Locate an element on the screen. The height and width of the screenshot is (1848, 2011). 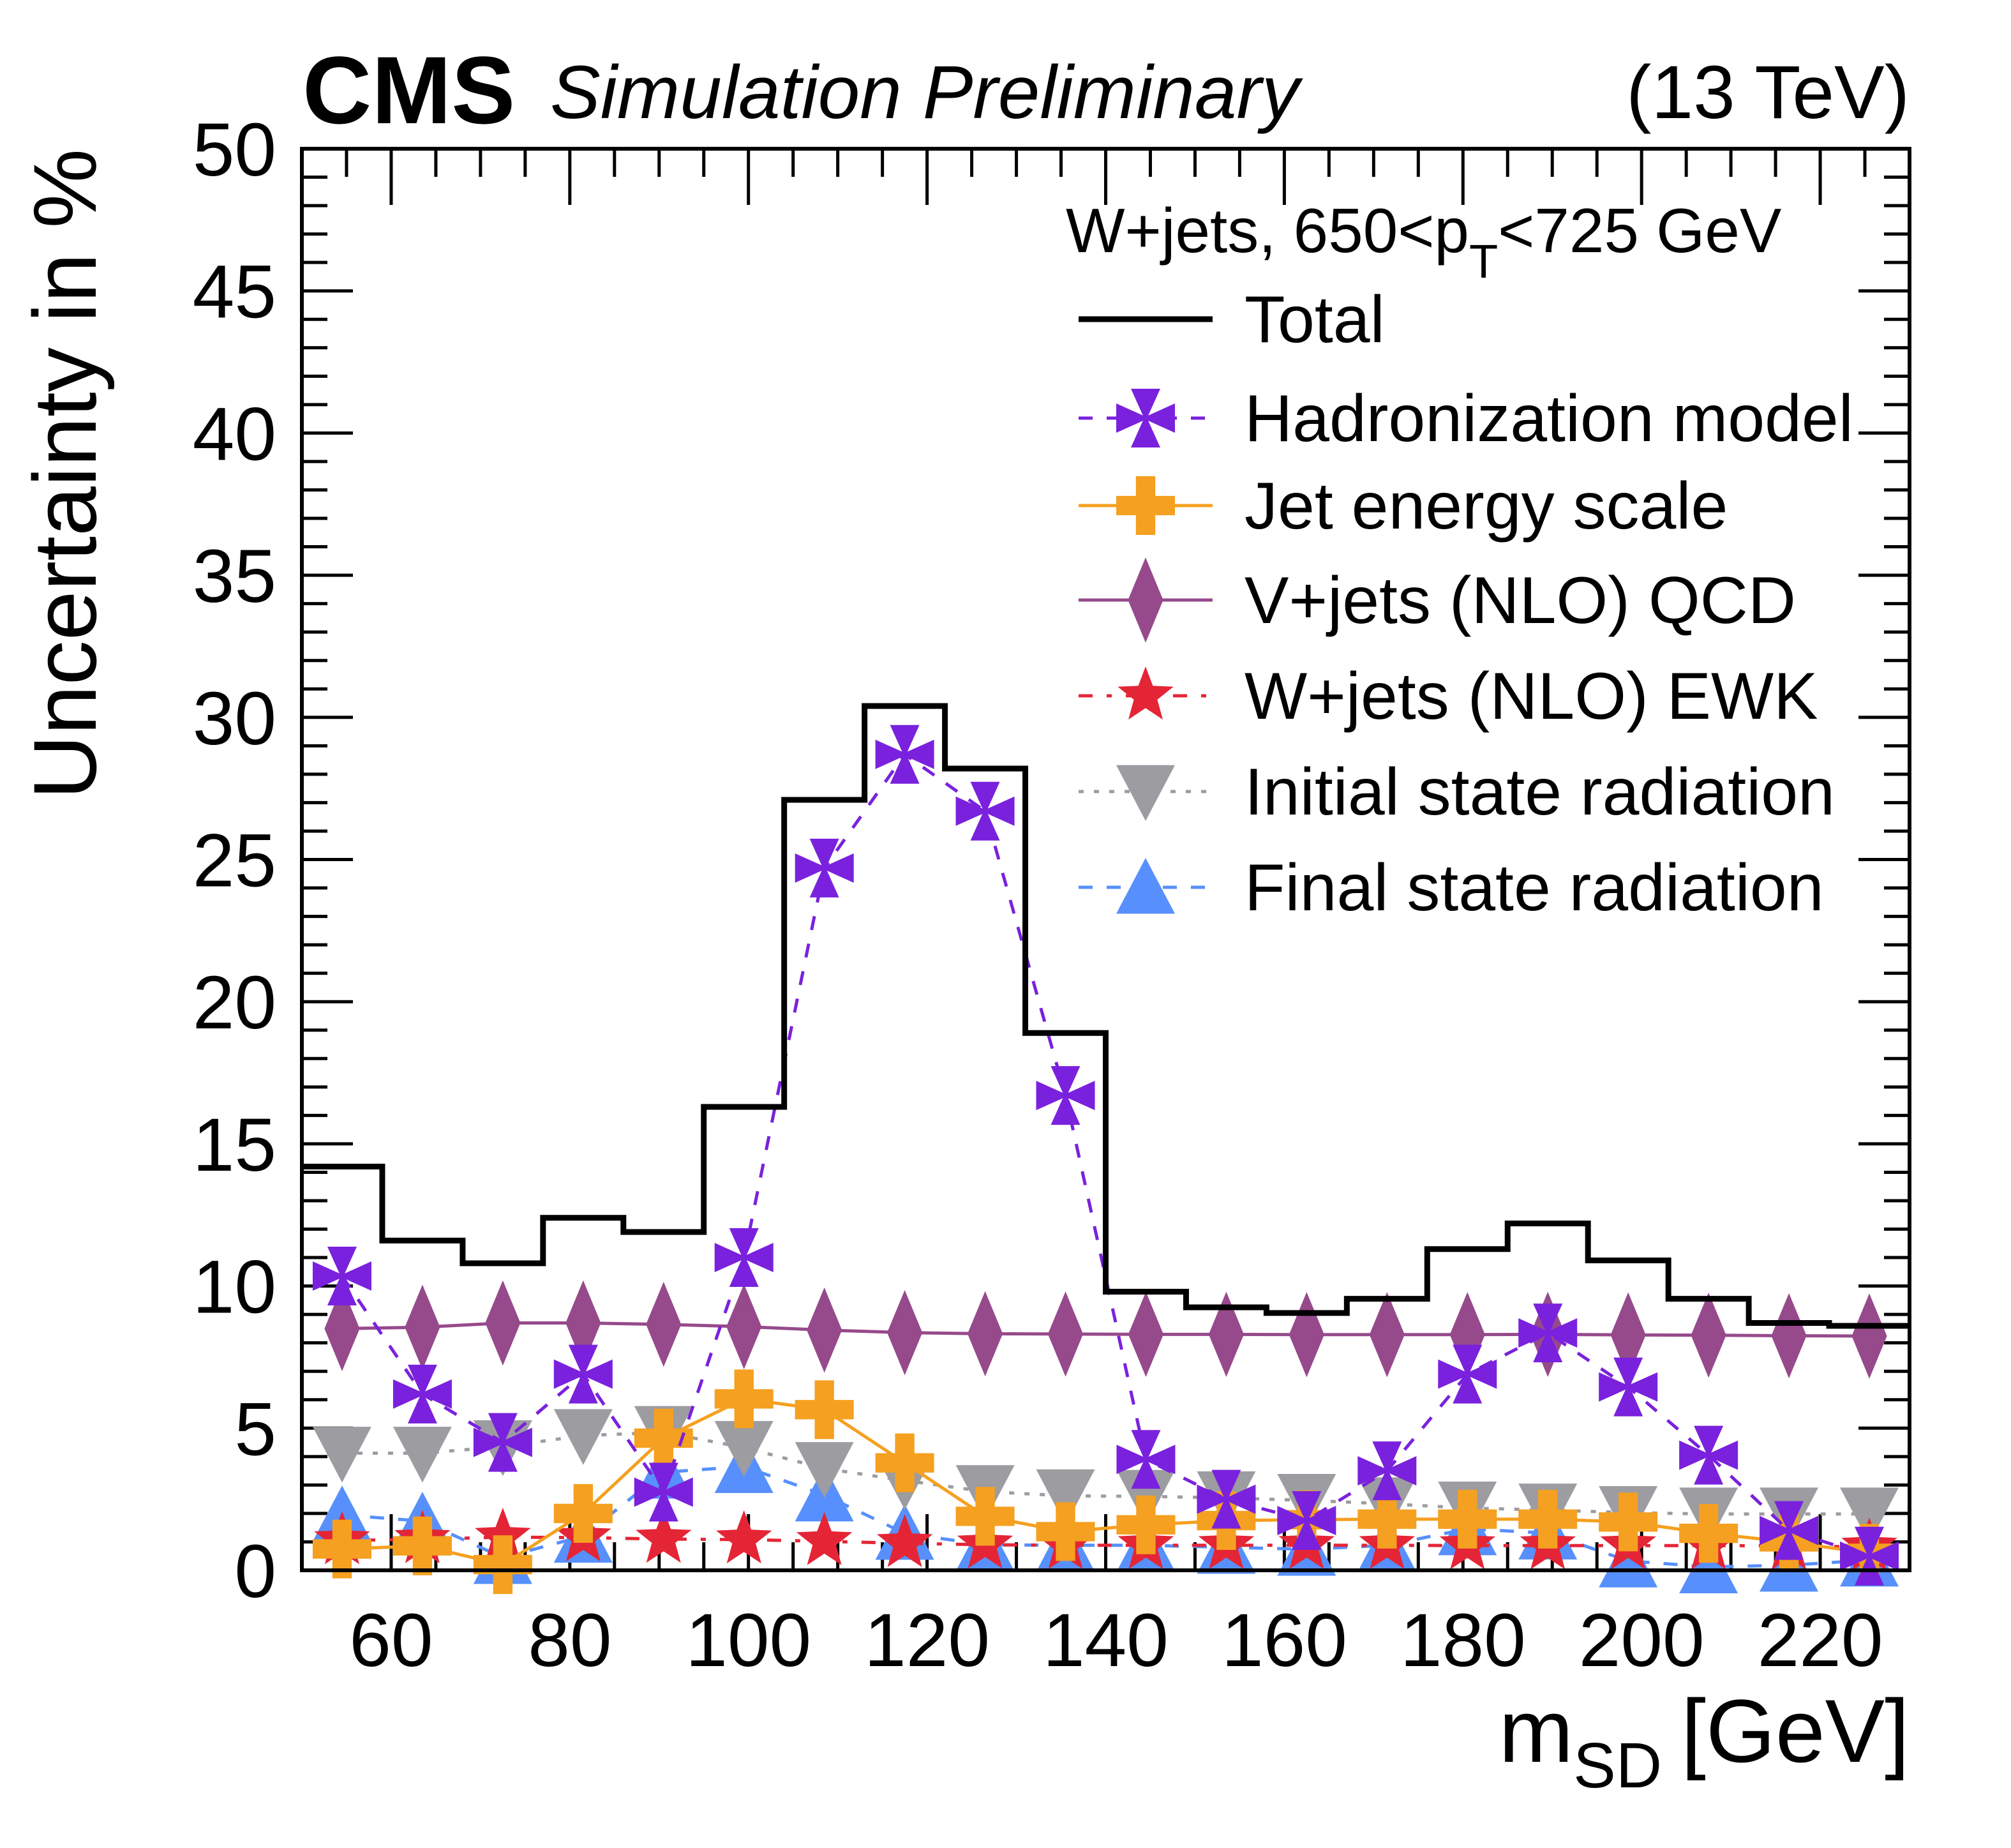
x-tick-label: 60 is located at coordinates (391, 1640).